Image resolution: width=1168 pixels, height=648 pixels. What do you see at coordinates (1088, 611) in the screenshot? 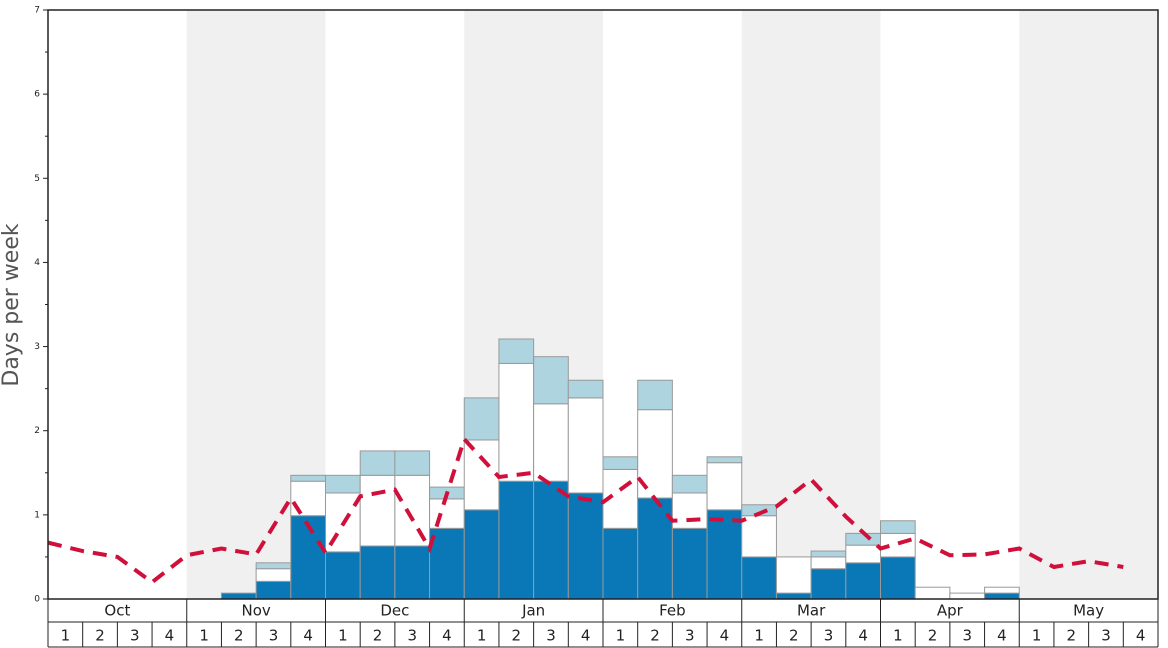
I see `month-label: May` at bounding box center [1088, 611].